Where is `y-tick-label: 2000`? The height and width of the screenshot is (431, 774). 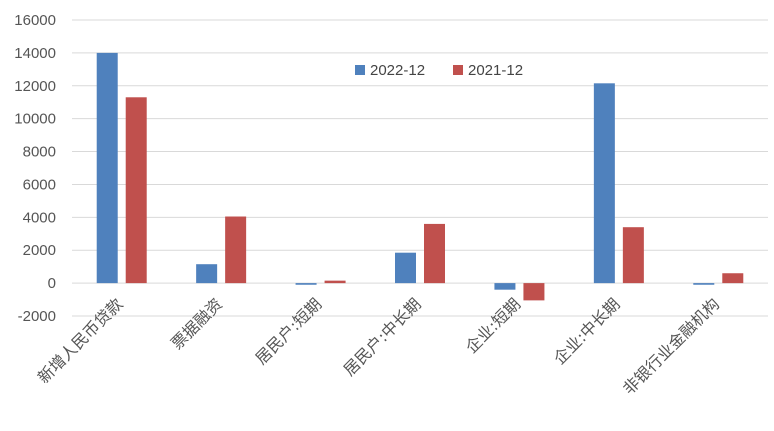
y-tick-label: 2000 is located at coordinates (39, 250).